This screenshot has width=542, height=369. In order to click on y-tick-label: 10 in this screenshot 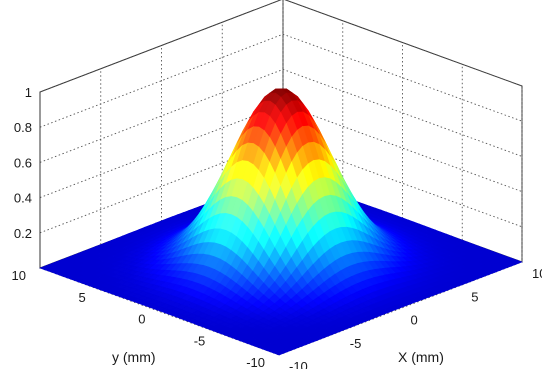, I will do `click(19, 275)`.